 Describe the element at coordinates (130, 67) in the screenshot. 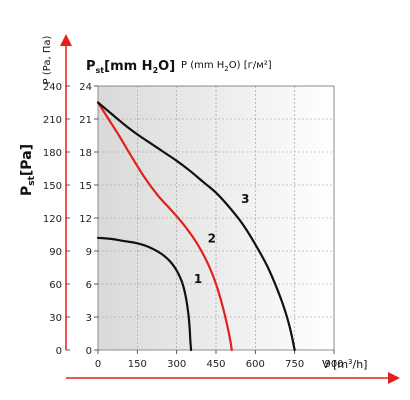

I see `inner-axis-label: Pst[mm H2O]` at that location.